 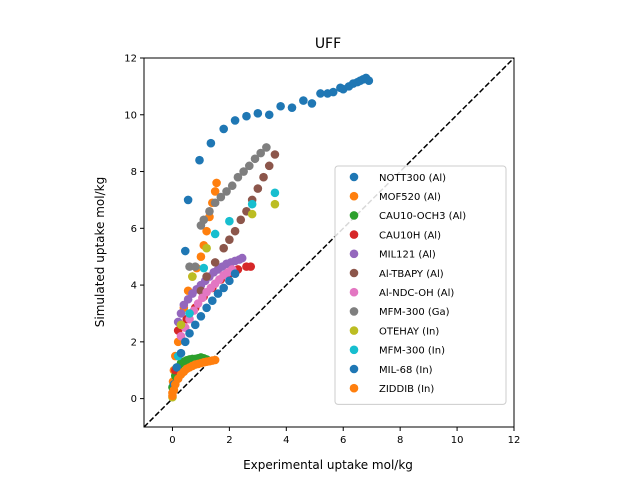 I want to click on legend-label: MIL121 (Al), so click(x=407, y=255).